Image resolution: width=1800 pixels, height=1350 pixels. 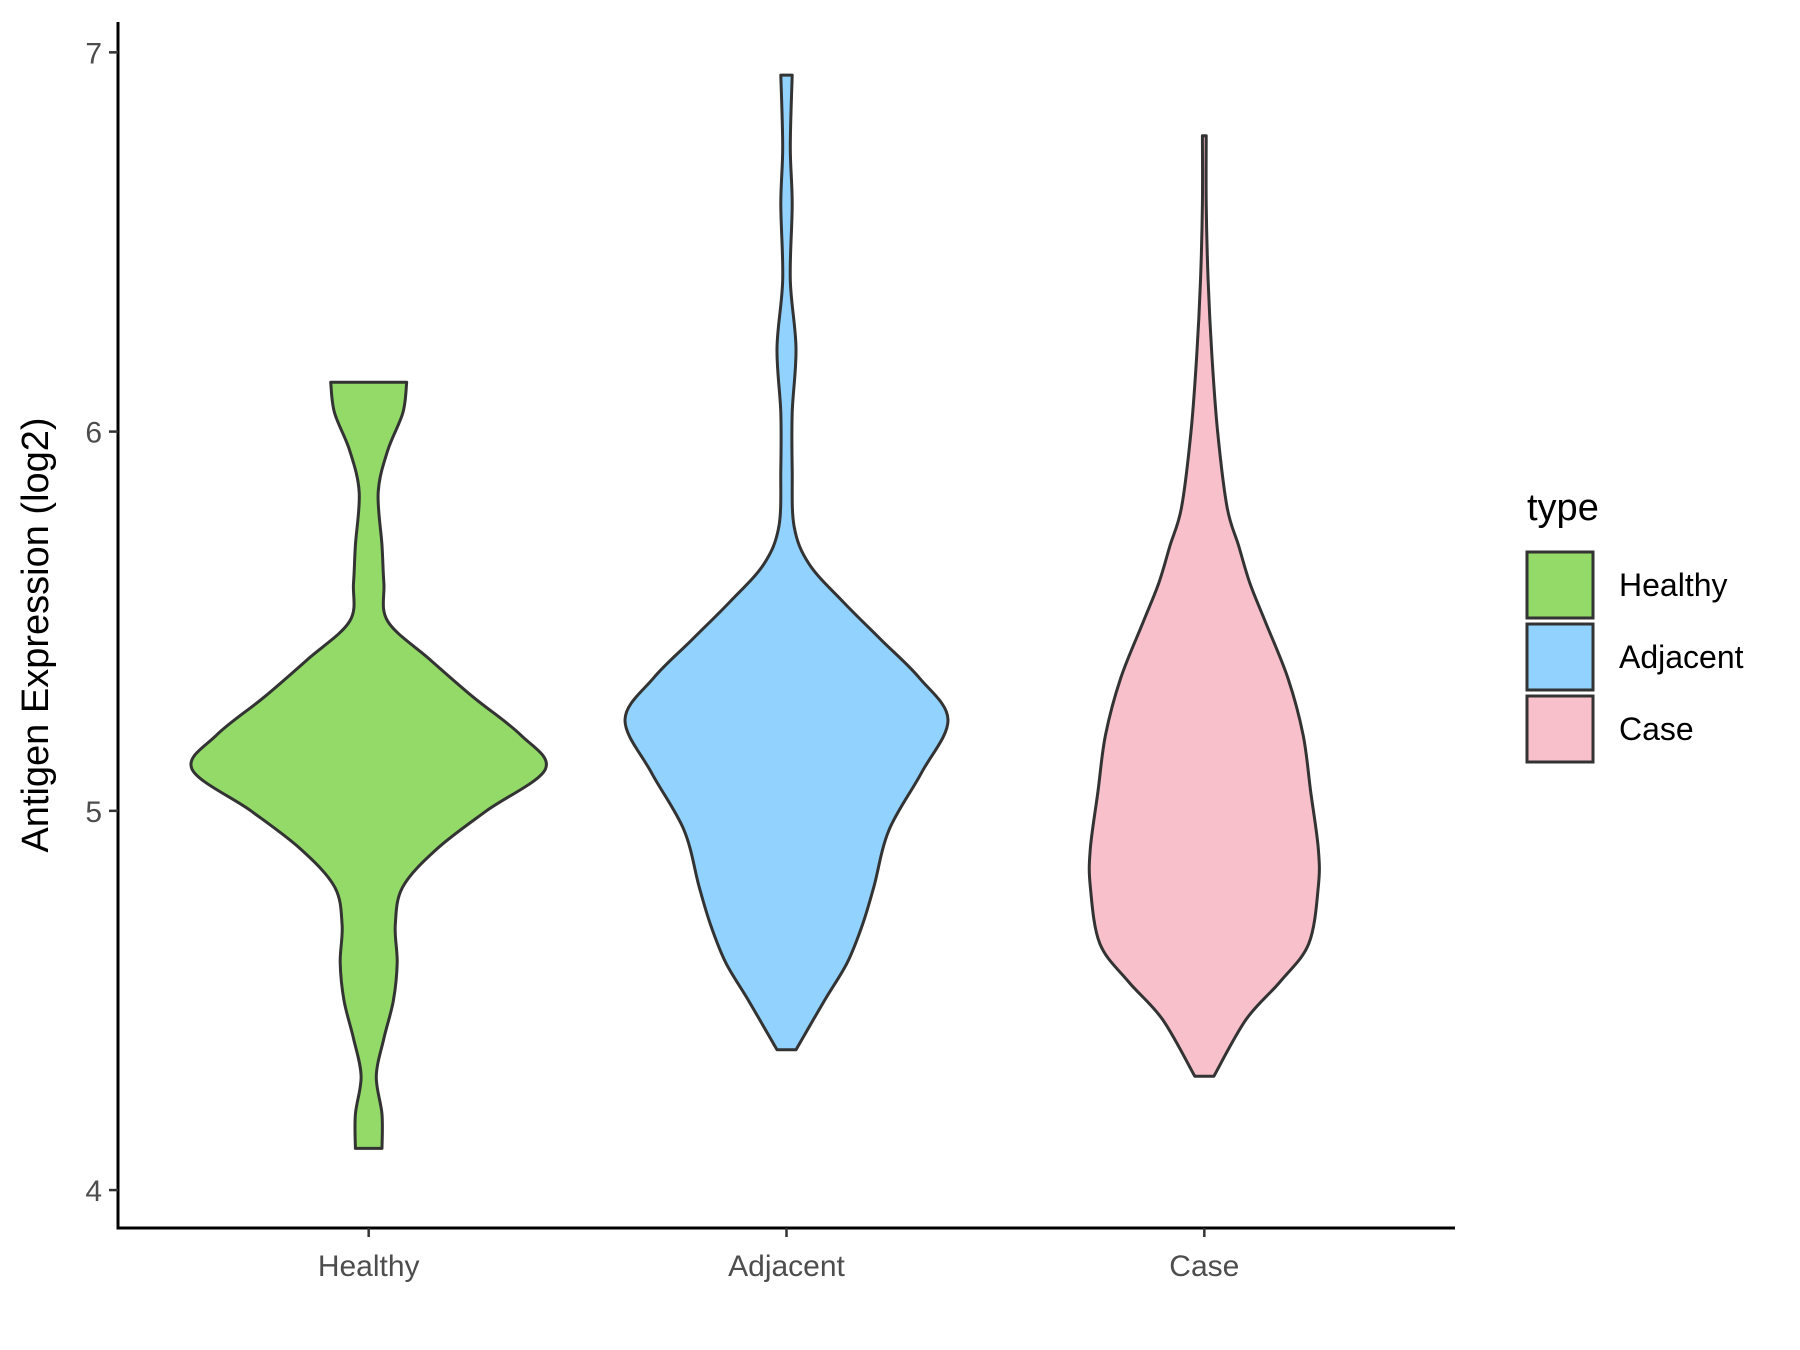 What do you see at coordinates (369, 1266) in the screenshot?
I see `x-tick-label: Healthy` at bounding box center [369, 1266].